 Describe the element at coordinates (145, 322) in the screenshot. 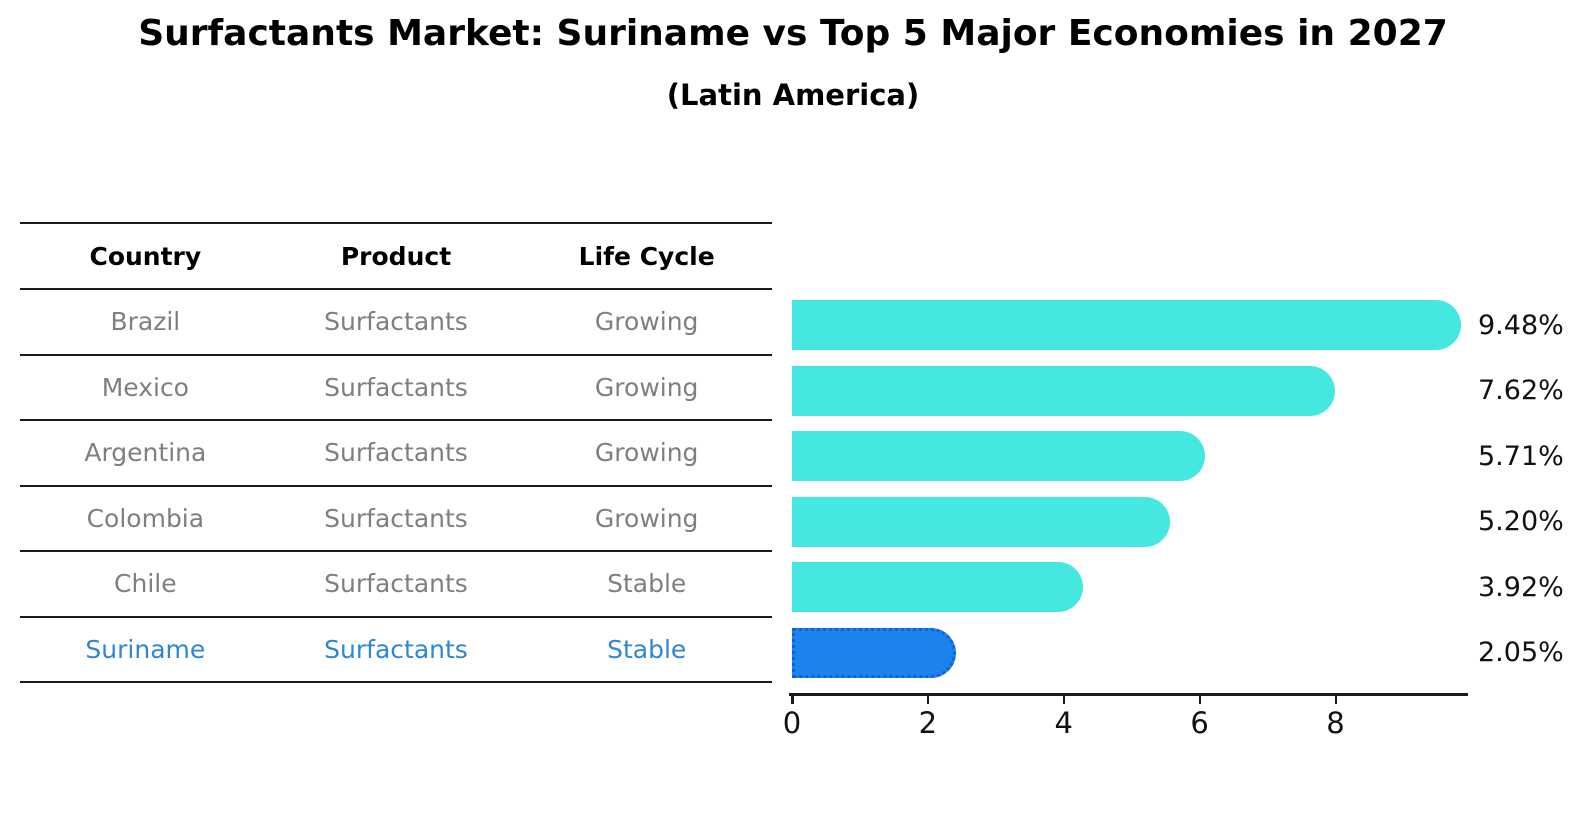

I see `table-cell-country: Brazil` at that location.